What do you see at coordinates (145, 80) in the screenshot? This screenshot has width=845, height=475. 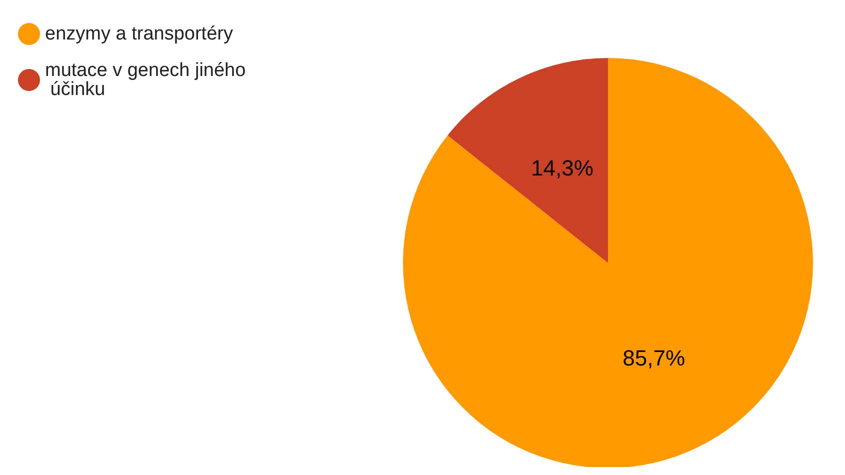 I see `legend-label: mutace v genech jiného účinku` at bounding box center [145, 80].